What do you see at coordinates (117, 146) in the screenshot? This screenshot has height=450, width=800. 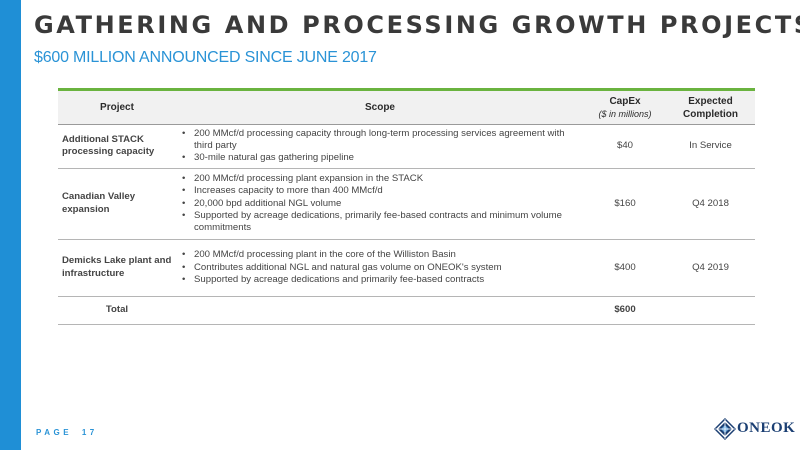 I see `project-name: Additional STACK processing capacity` at bounding box center [117, 146].